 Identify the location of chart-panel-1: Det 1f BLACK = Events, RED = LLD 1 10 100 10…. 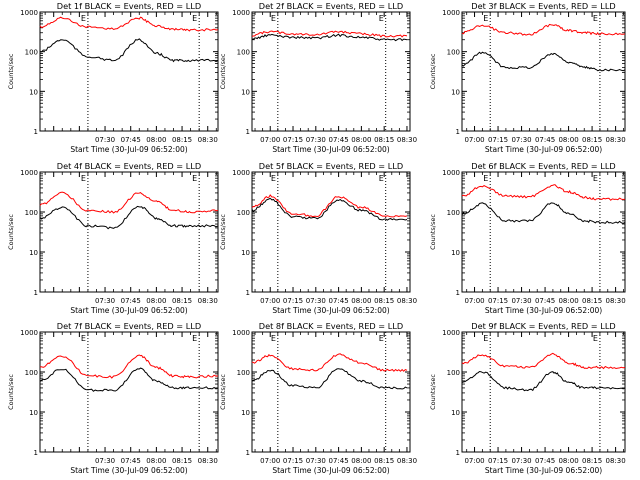
(113, 77).